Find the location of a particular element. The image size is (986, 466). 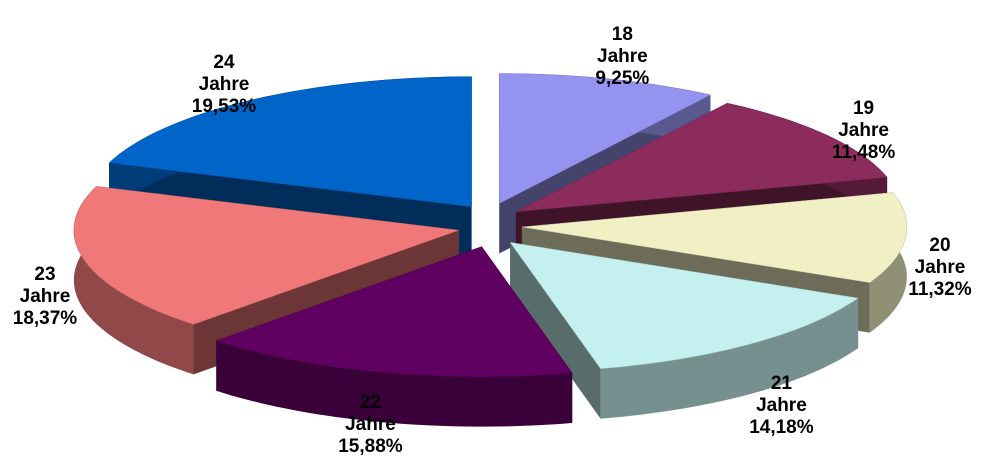

slice-label: 21 Jahre 14,18% is located at coordinates (781, 406).